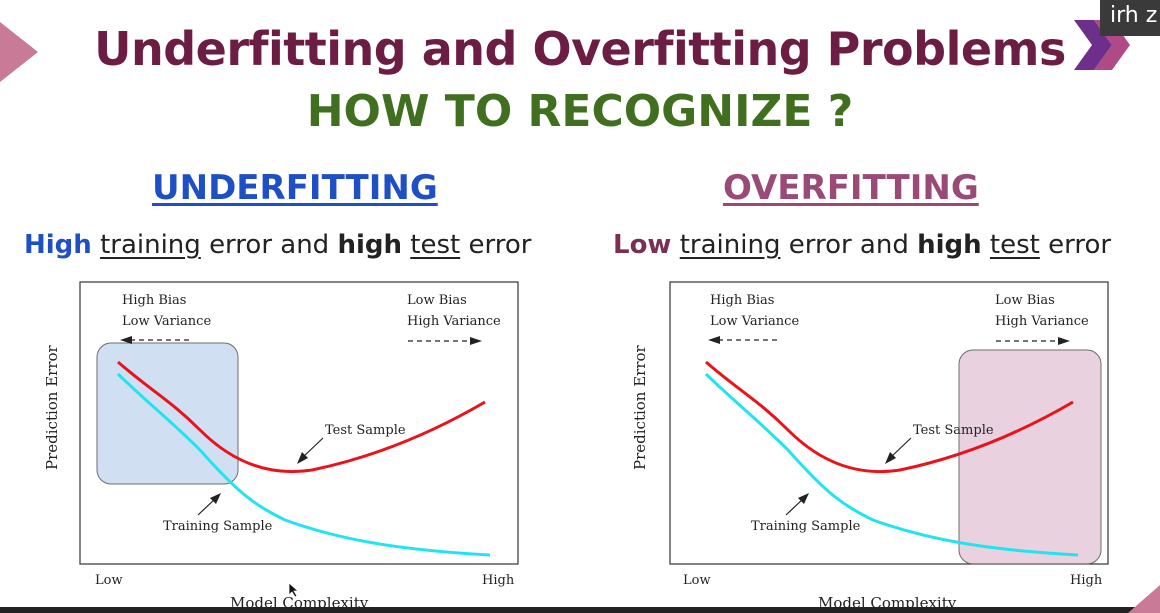  Describe the element at coordinates (295, 188) in the screenshot. I see `underfitting-heading: UNDERFITTING` at that location.